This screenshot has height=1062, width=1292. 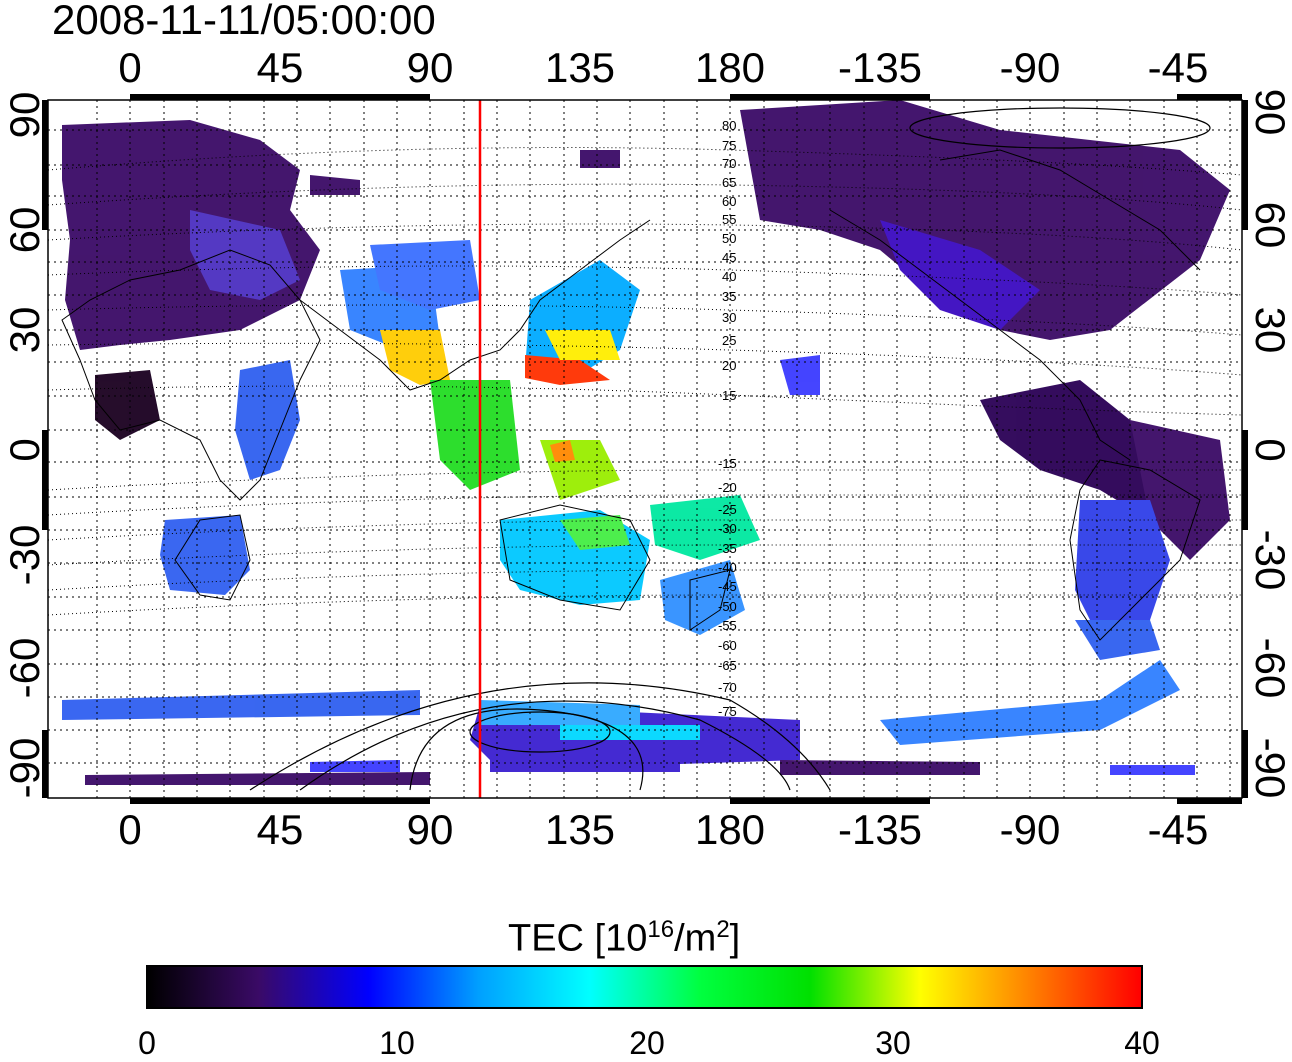 What do you see at coordinates (727, 528) in the screenshot?
I see `contour-label: -30` at bounding box center [727, 528].